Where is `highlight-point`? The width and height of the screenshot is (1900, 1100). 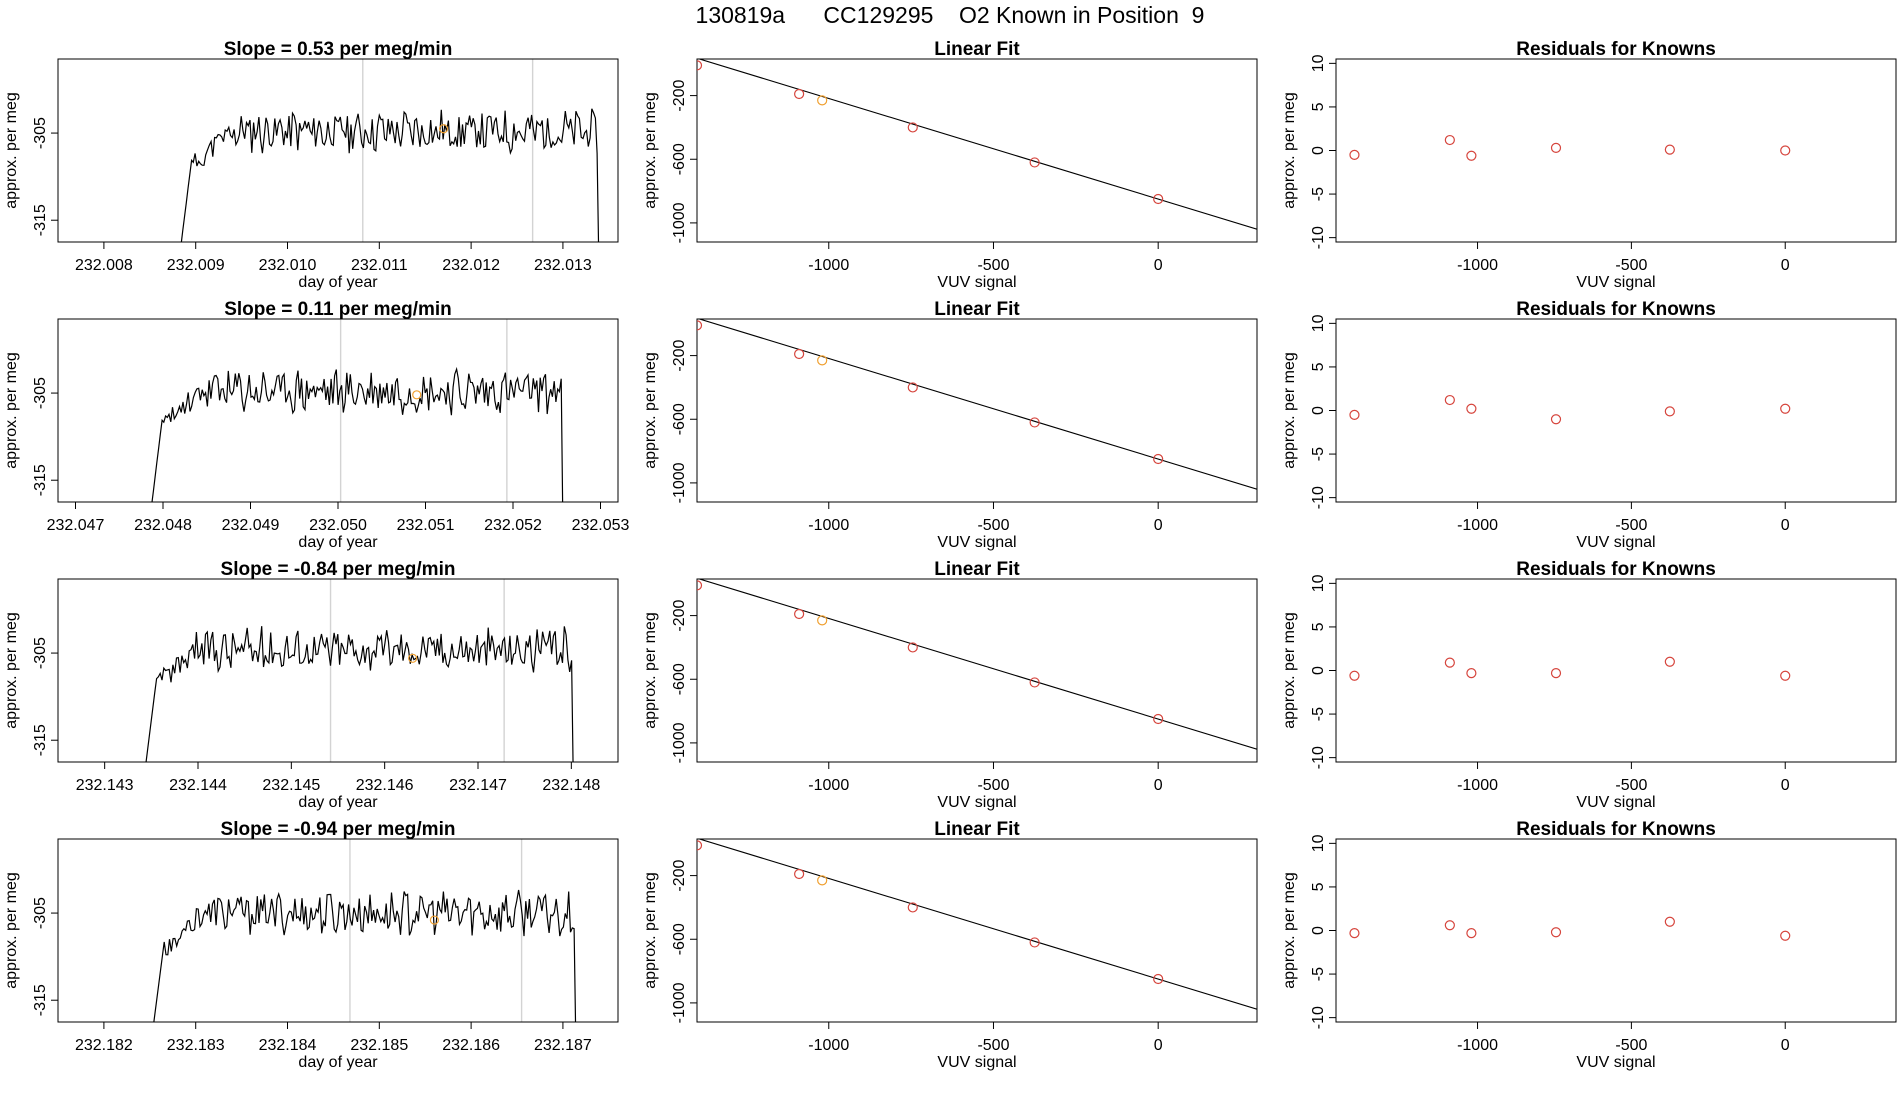 highlight-point is located at coordinates (443, 129).